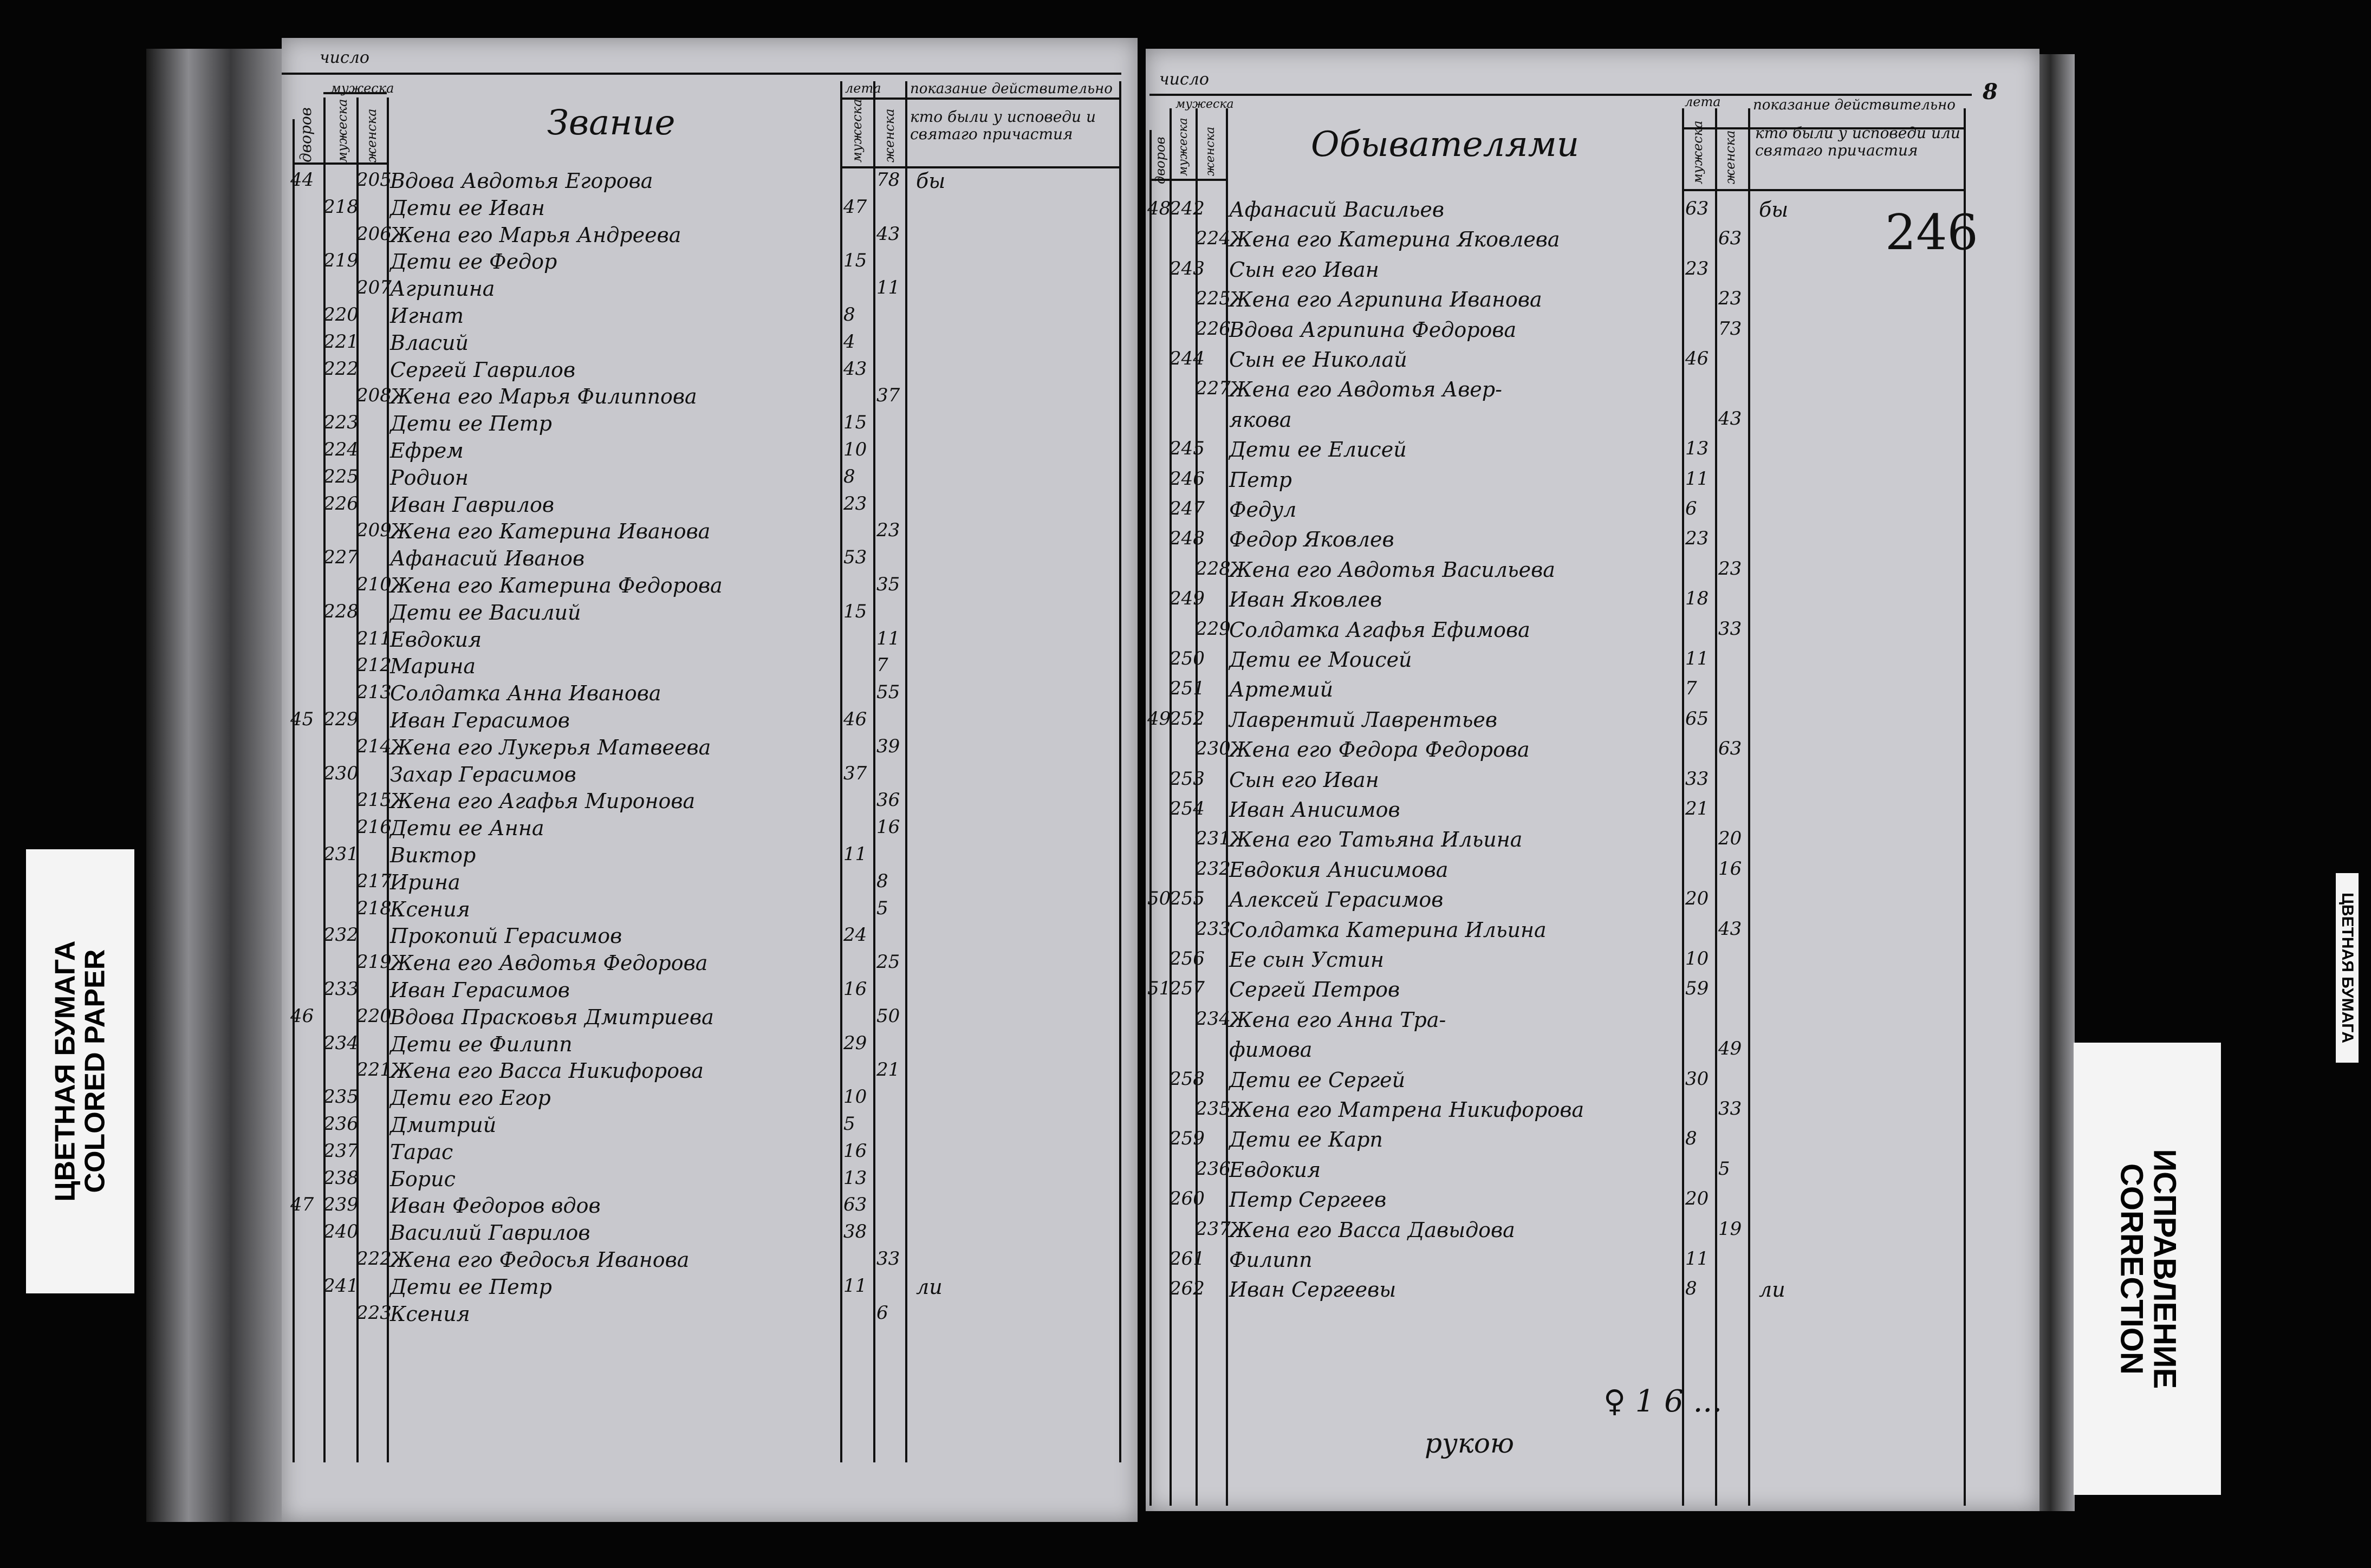 The image size is (2371, 1568). Describe the element at coordinates (341, 1205) in the screenshot. I see `male-number: 239` at that location.